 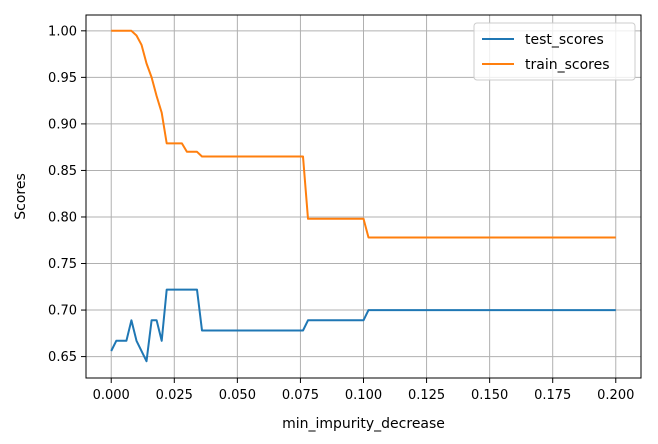 I want to click on x-tick-label: 0.025, so click(x=174, y=395).